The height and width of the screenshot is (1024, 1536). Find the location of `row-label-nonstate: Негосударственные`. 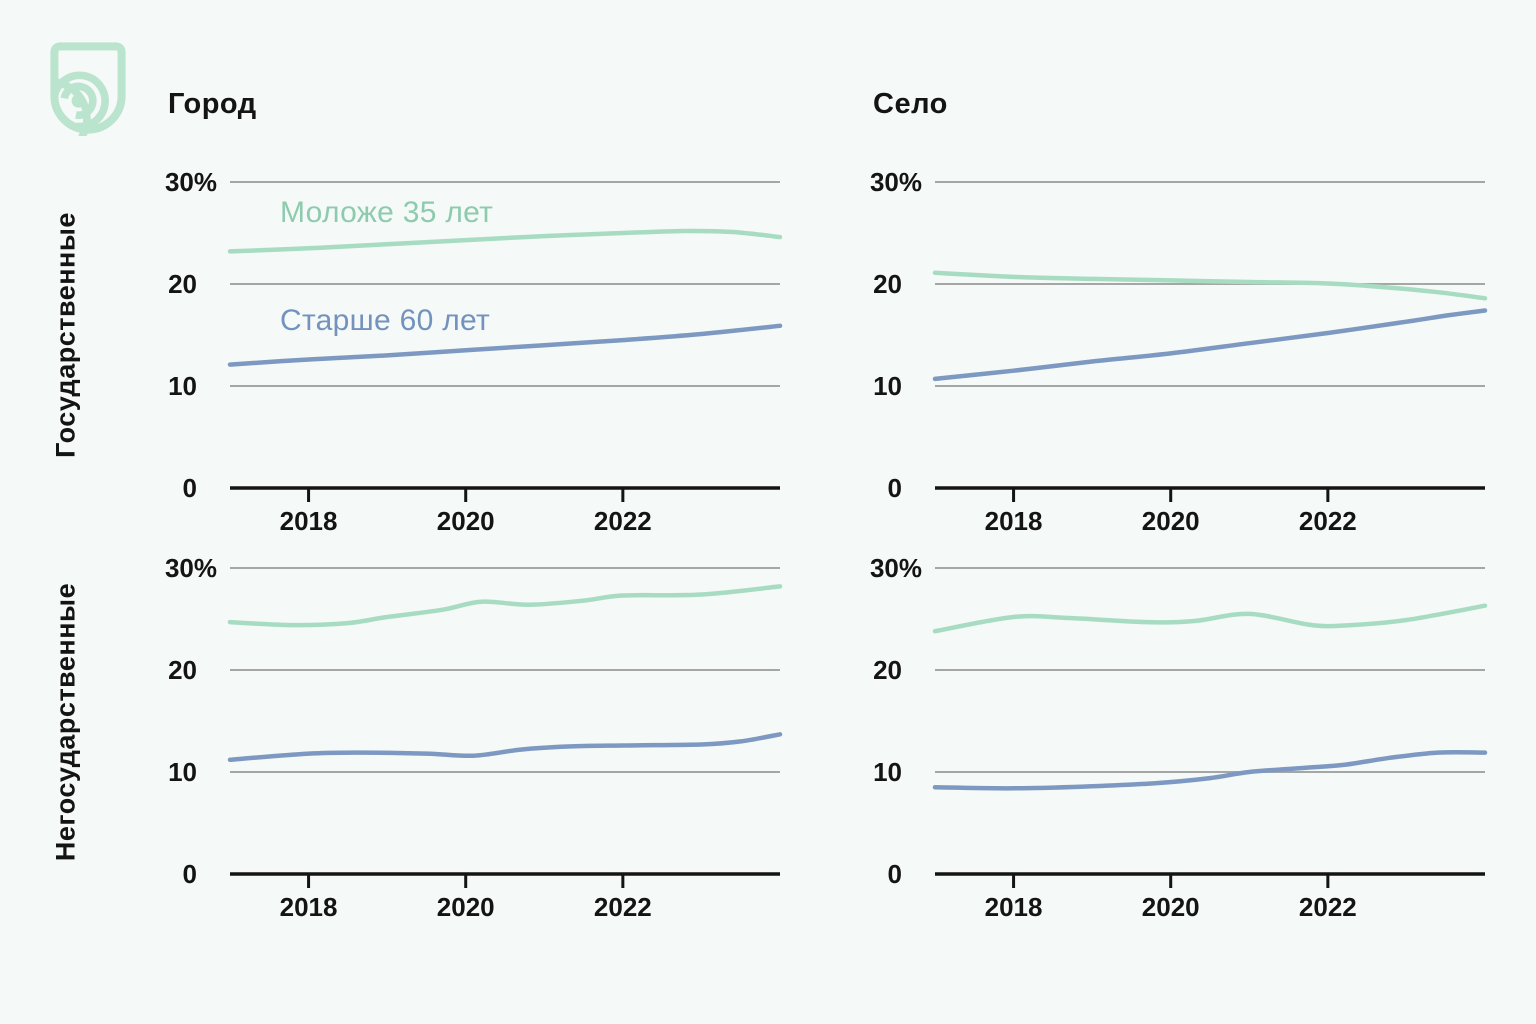

row-label-nonstate: Негосударственные is located at coordinates (65, 722).